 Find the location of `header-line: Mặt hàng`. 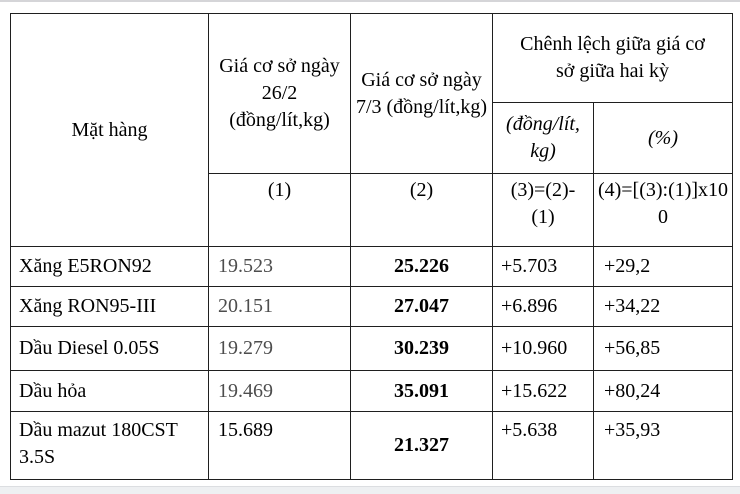

header-line: Mặt hàng is located at coordinates (109, 129).